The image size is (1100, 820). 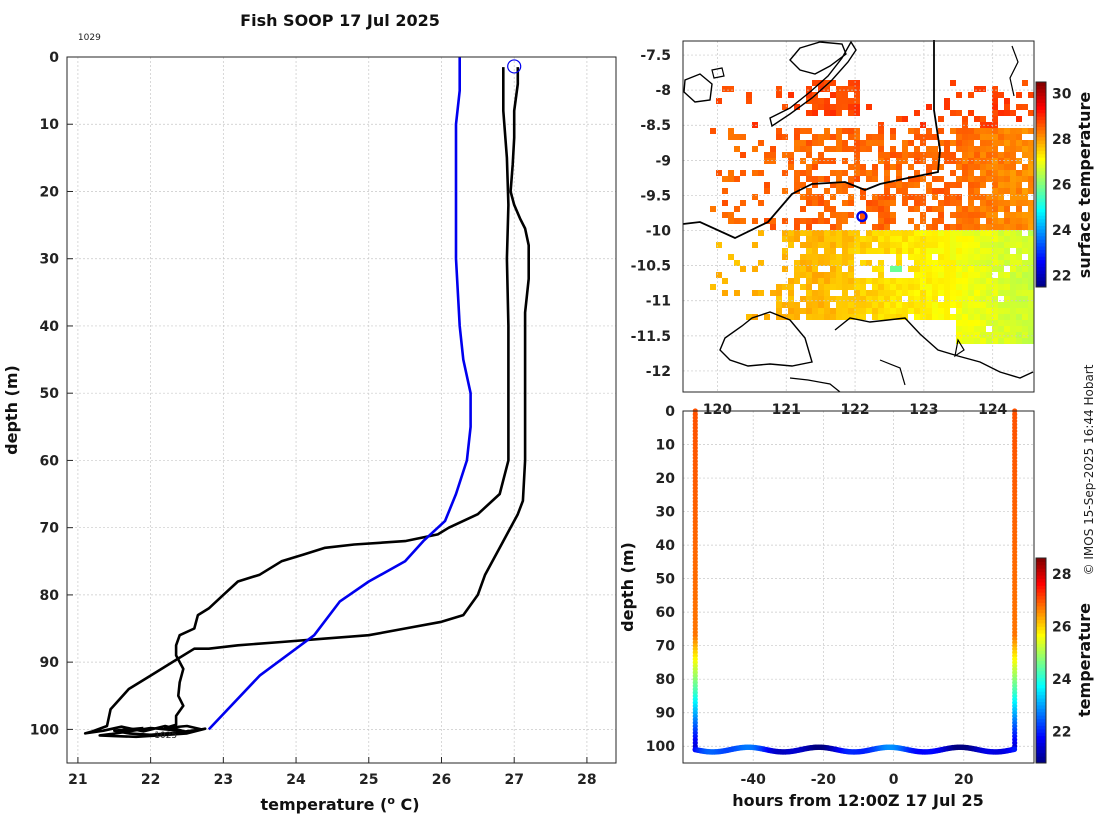 What do you see at coordinates (655, 196) in the screenshot?
I see `map-lat-tick-label: -9.5` at bounding box center [655, 196].